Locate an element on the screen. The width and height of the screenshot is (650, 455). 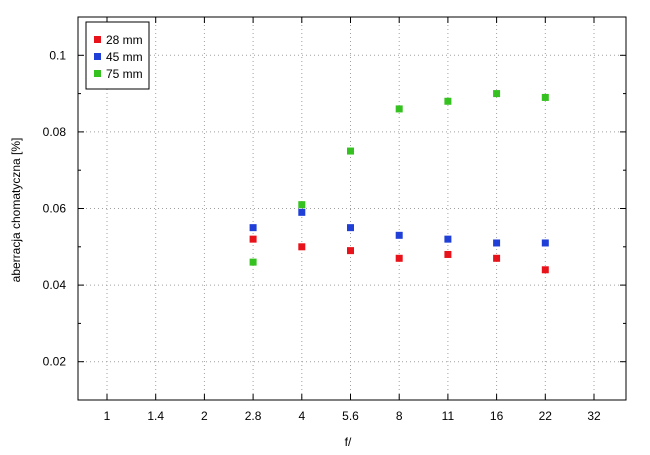
legend: 28 mm 45 mm 75 mm is located at coordinates (117, 55).